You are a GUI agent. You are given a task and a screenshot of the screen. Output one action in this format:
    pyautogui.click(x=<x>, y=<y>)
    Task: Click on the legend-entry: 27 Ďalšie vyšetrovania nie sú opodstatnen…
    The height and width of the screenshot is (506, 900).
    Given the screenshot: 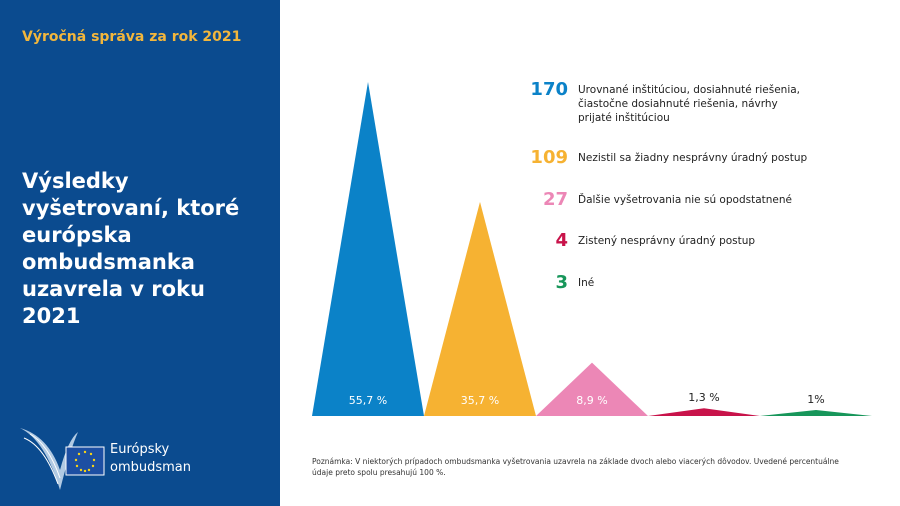 What is the action you would take?
    pyautogui.click(x=690, y=200)
    